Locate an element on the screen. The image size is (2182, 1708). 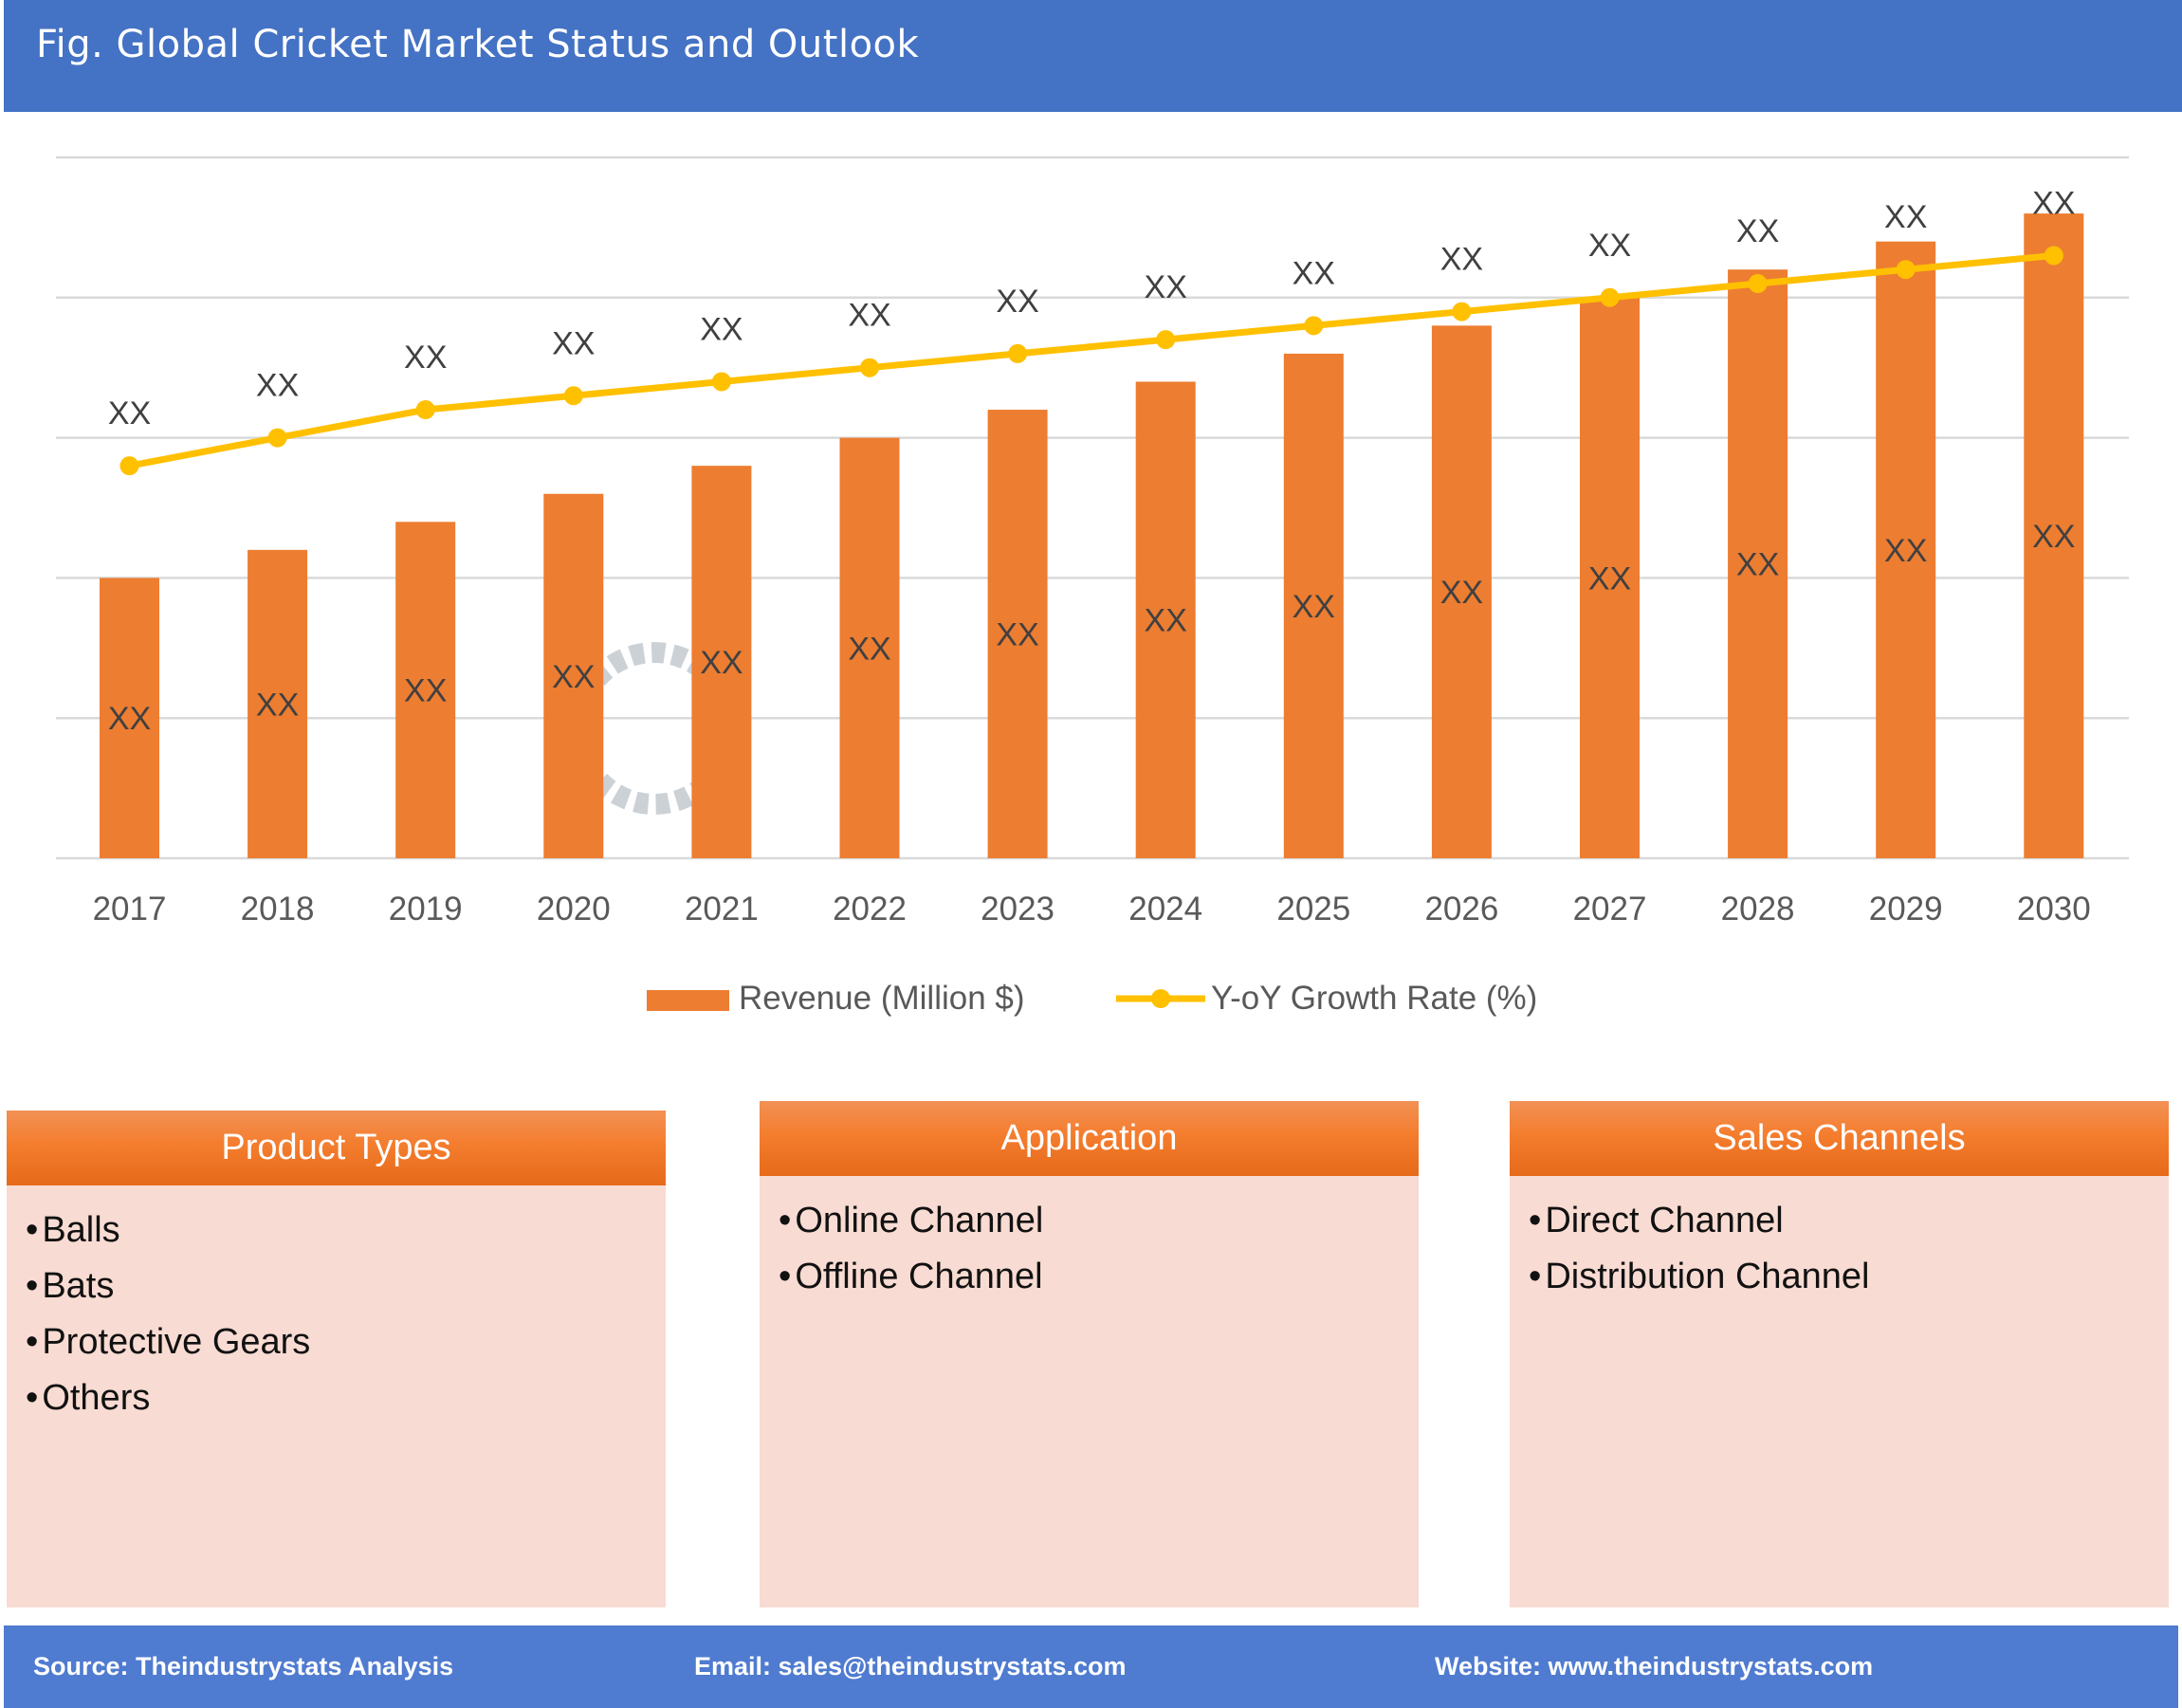
growth-point-2030 is located at coordinates (2053, 256).